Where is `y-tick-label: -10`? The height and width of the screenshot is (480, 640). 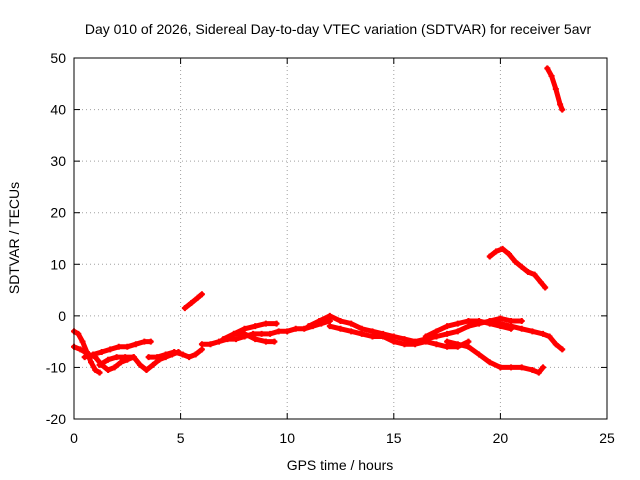
y-tick-label: -10 is located at coordinates (56, 367).